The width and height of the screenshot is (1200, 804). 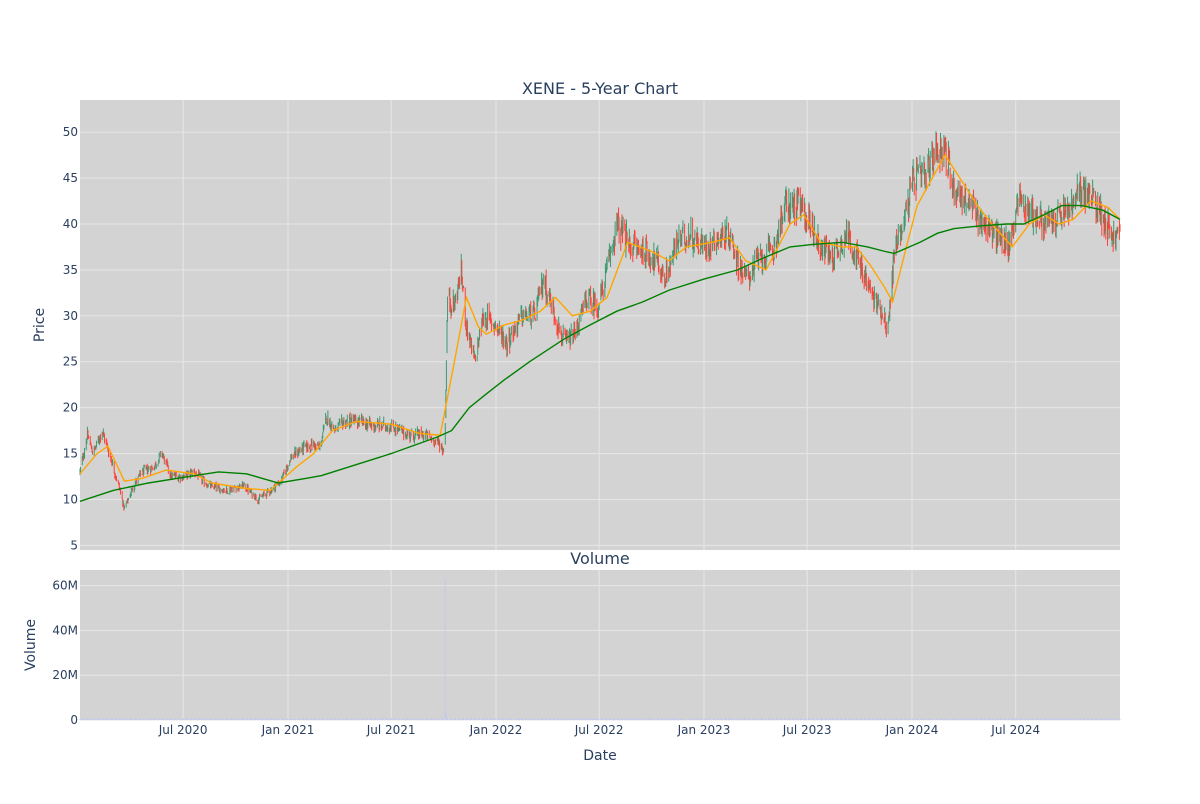 What do you see at coordinates (74, 545) in the screenshot?
I see `price-y-tick-label: 5` at bounding box center [74, 545].